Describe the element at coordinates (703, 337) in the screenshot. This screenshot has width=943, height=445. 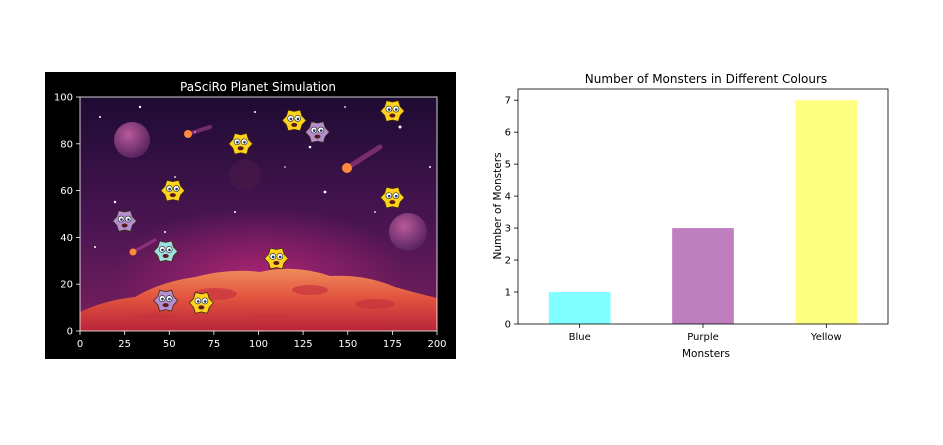
I see `x-tick-label: Purple` at that location.